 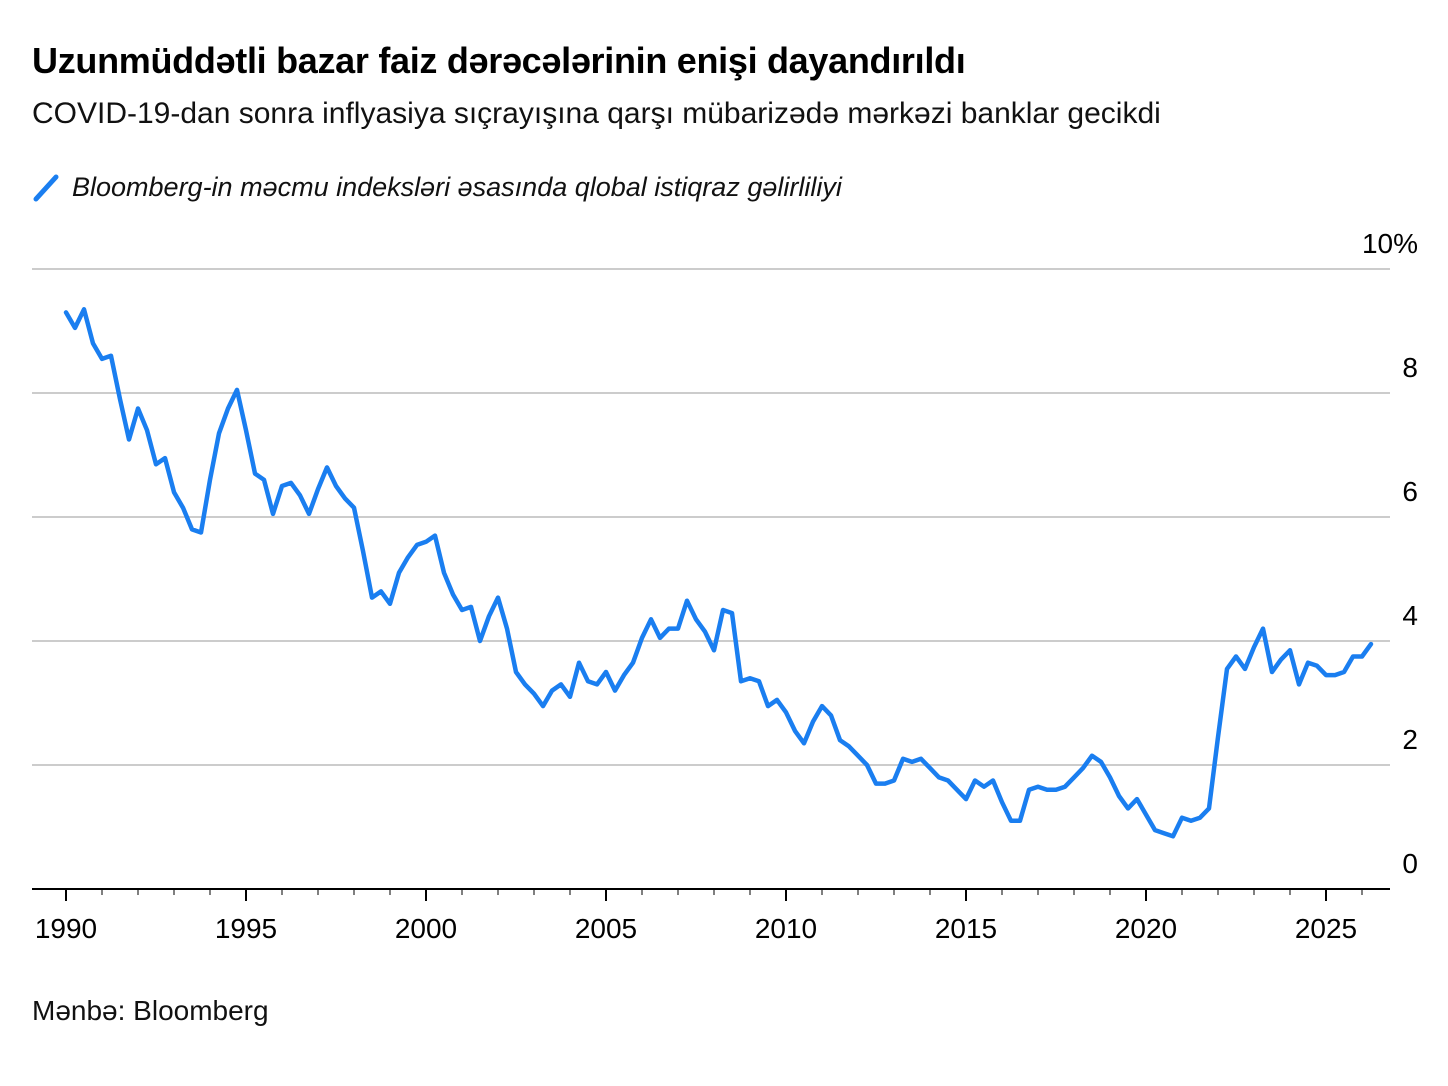 What do you see at coordinates (1390, 553) in the screenshot?
I see `y-axis-ticks: 0 2 4 6 8 10%` at bounding box center [1390, 553].